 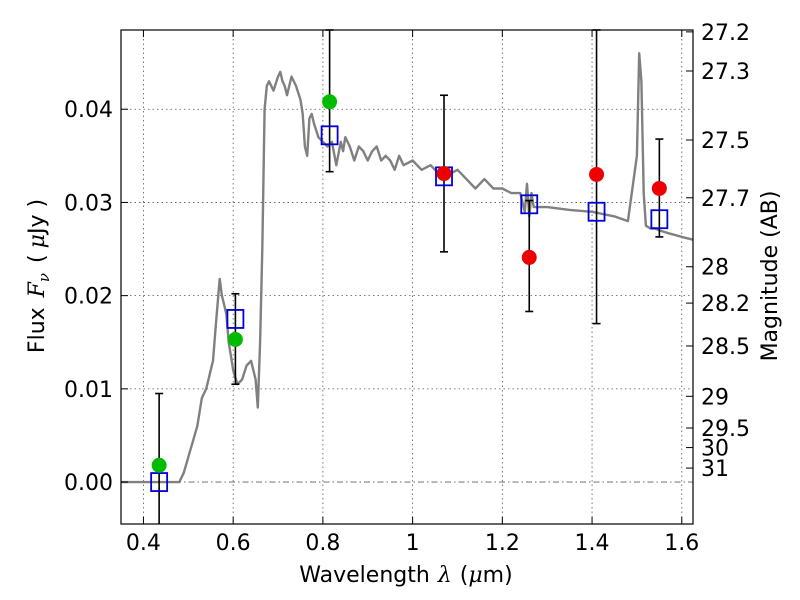 I want to click on x-axis-label-symbol: λ, so click(x=444, y=575).